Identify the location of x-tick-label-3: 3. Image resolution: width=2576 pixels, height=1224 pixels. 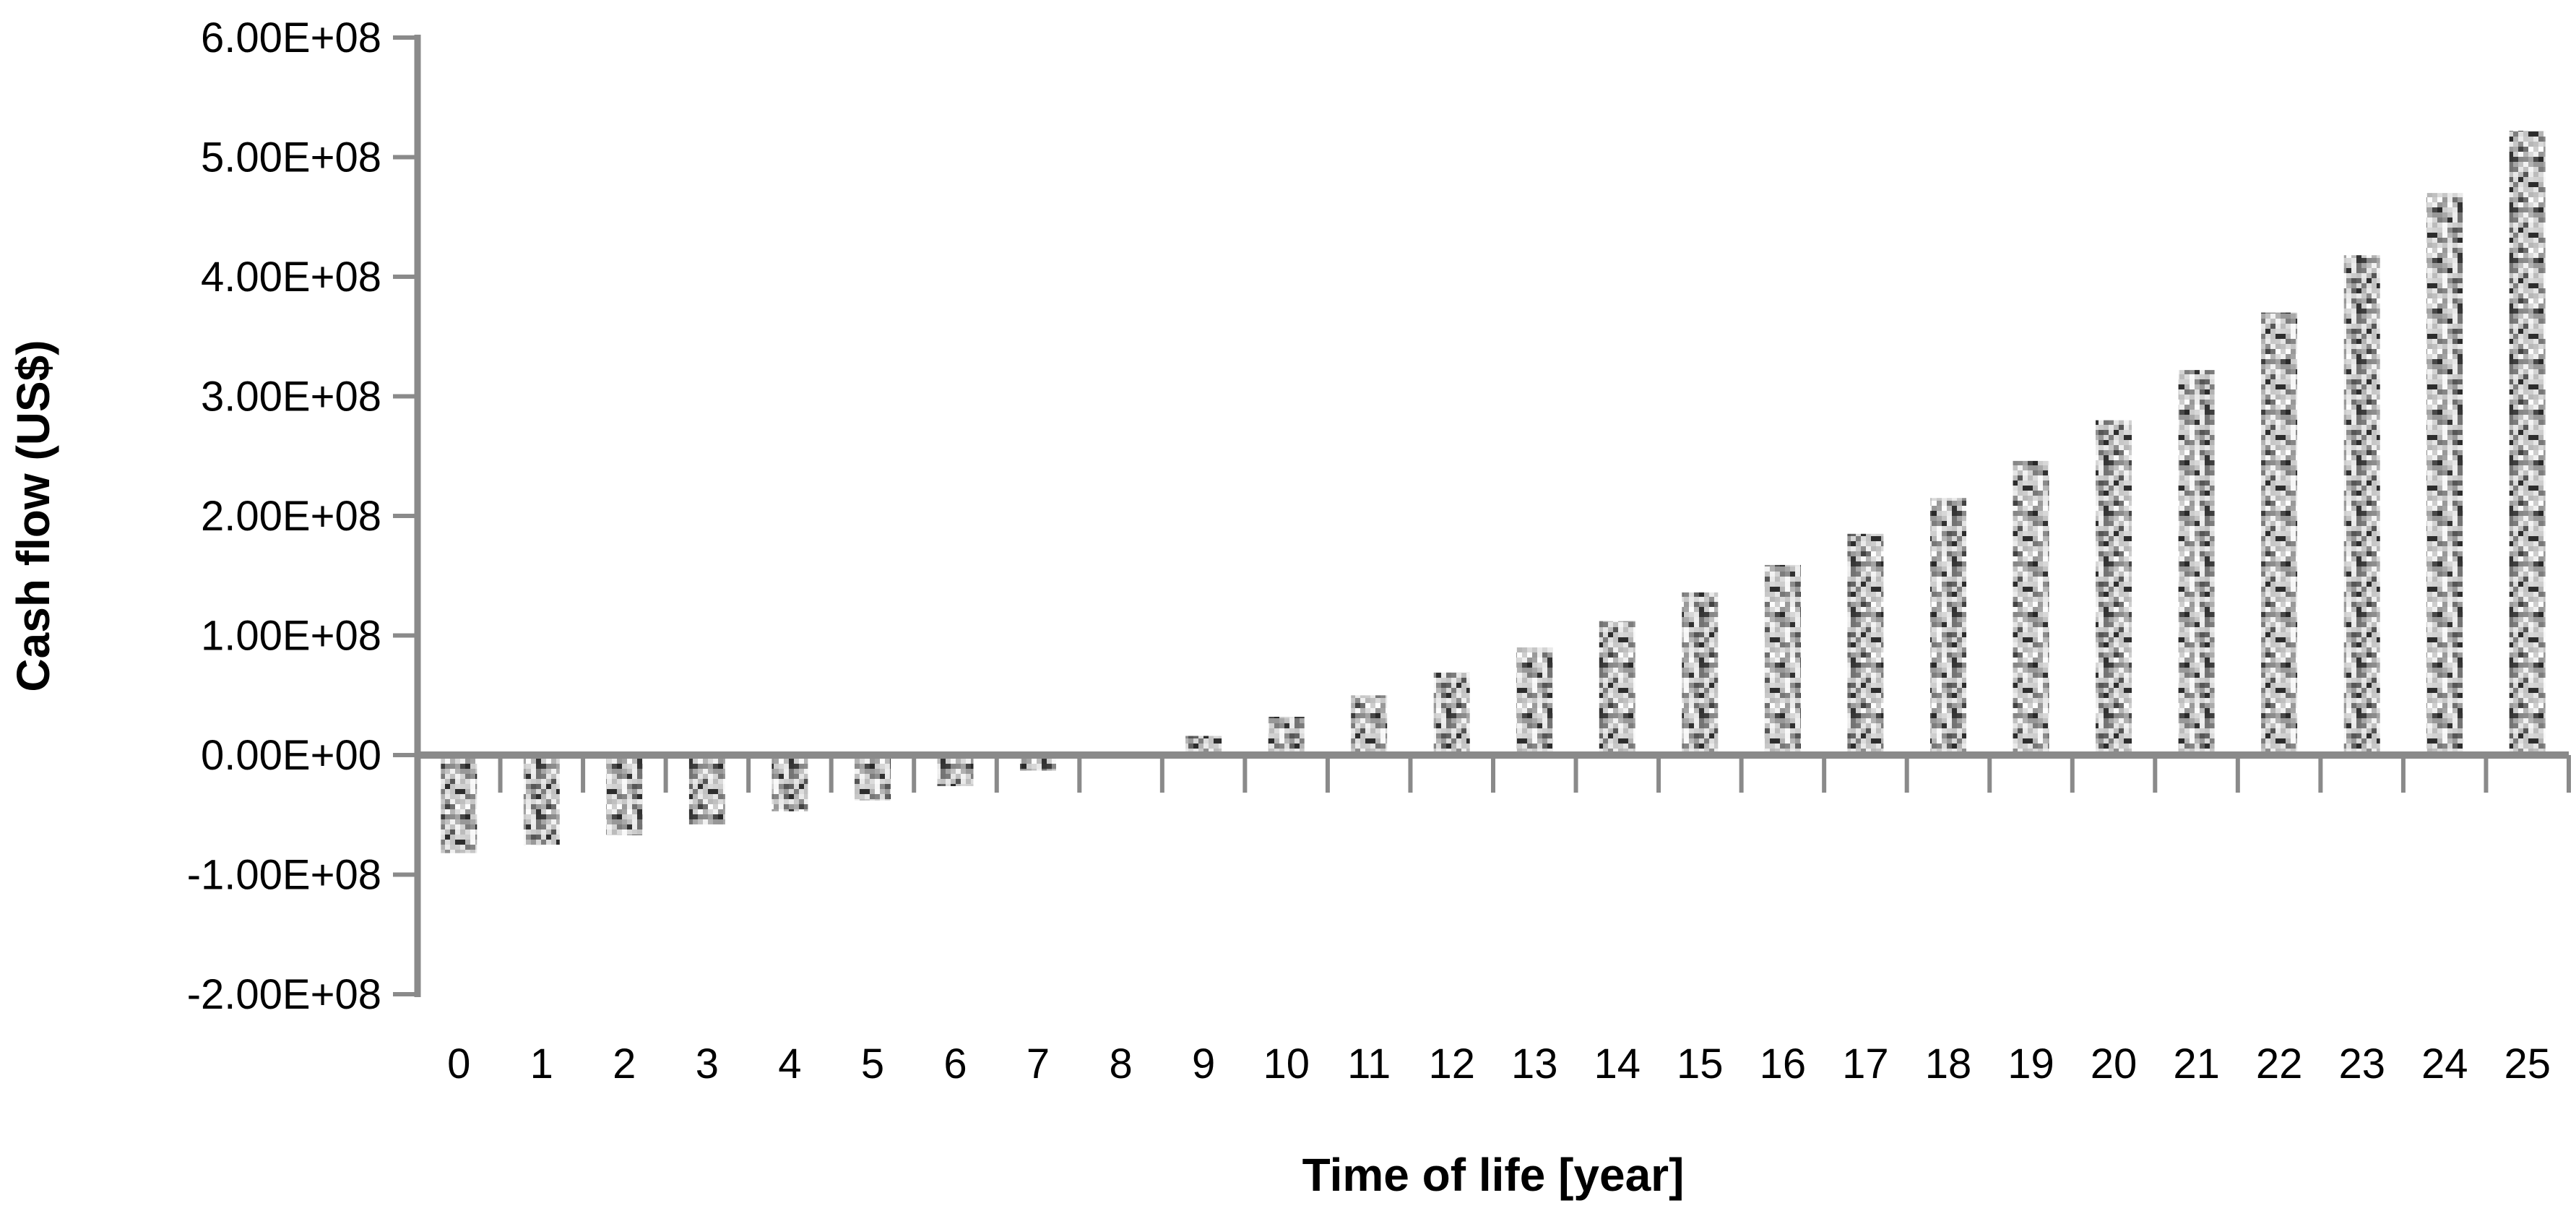
(707, 1063).